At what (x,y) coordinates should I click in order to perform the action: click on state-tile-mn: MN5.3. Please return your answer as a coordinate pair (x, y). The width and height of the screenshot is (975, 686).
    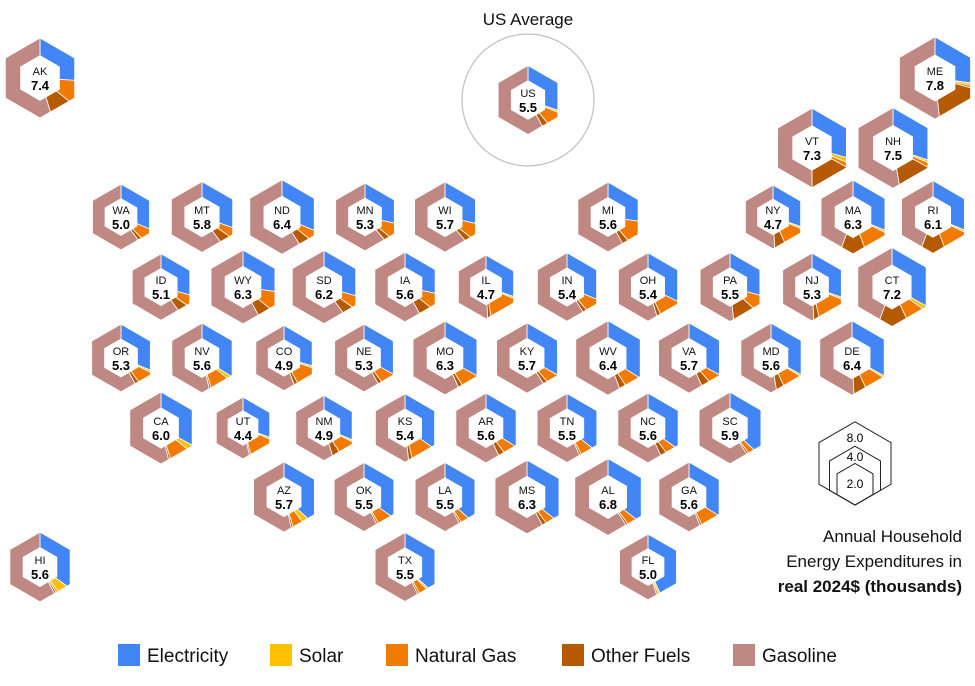
    Looking at the image, I should click on (365, 217).